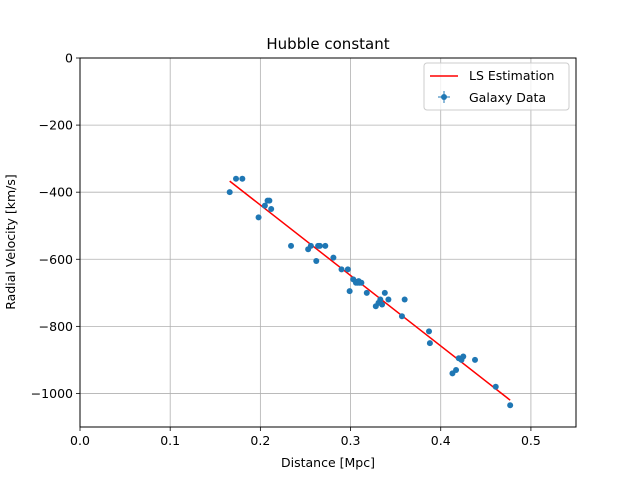 The height and width of the screenshot is (480, 640). What do you see at coordinates (56, 192) in the screenshot?
I see `y-tick-label: −400` at bounding box center [56, 192].